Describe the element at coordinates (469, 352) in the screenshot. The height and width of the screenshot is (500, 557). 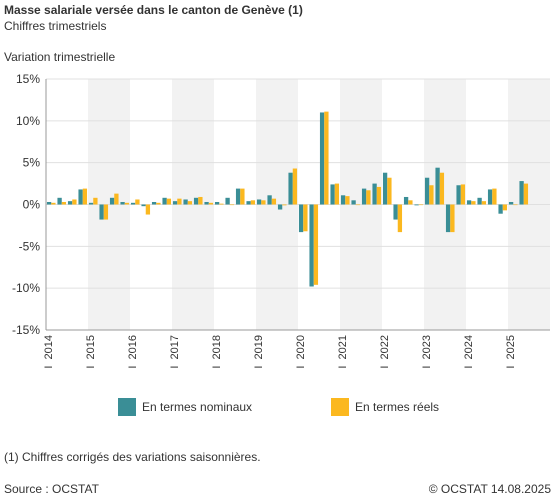
I see `x-tick-label: I 2024` at that location.